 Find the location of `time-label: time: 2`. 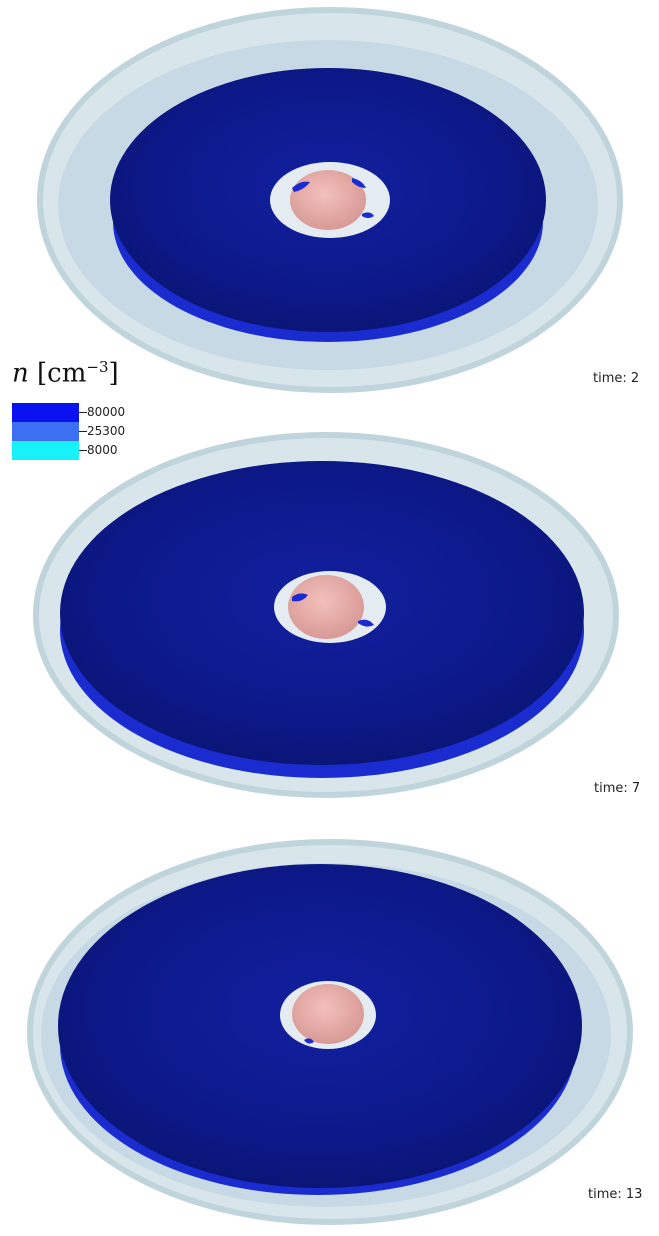

time-label: time: 2 is located at coordinates (616, 378).